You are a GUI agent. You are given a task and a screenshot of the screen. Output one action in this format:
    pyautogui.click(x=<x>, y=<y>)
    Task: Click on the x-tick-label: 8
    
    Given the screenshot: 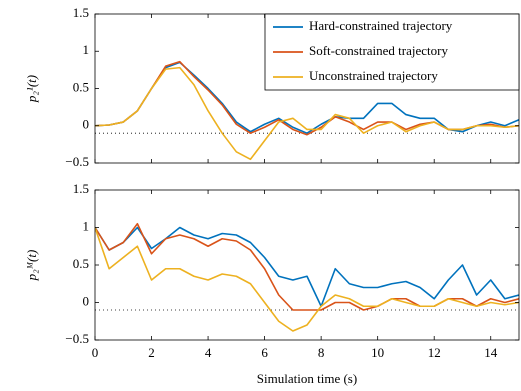 What is the action you would take?
    pyautogui.click(x=321, y=352)
    